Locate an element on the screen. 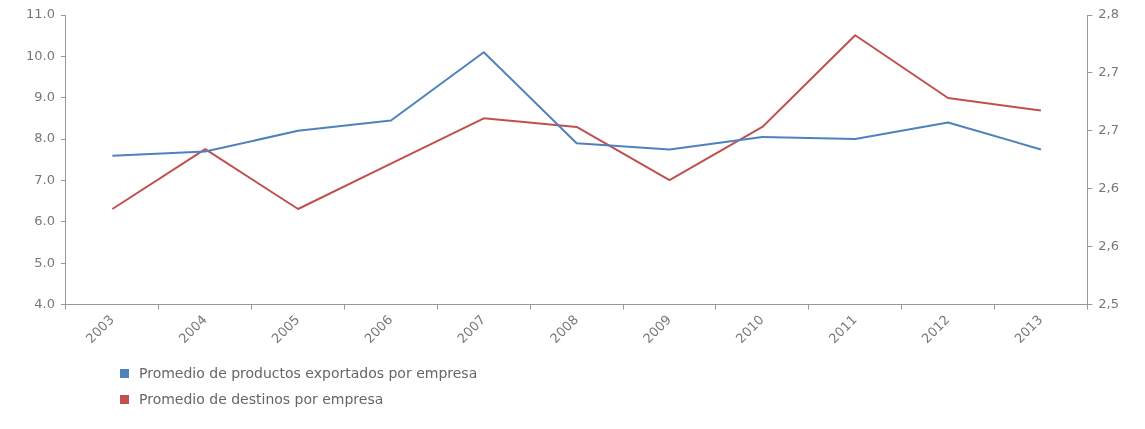 This screenshot has height=429, width=1145. legend-label: Promedio de productos exportados por empresa is located at coordinates (308, 373).